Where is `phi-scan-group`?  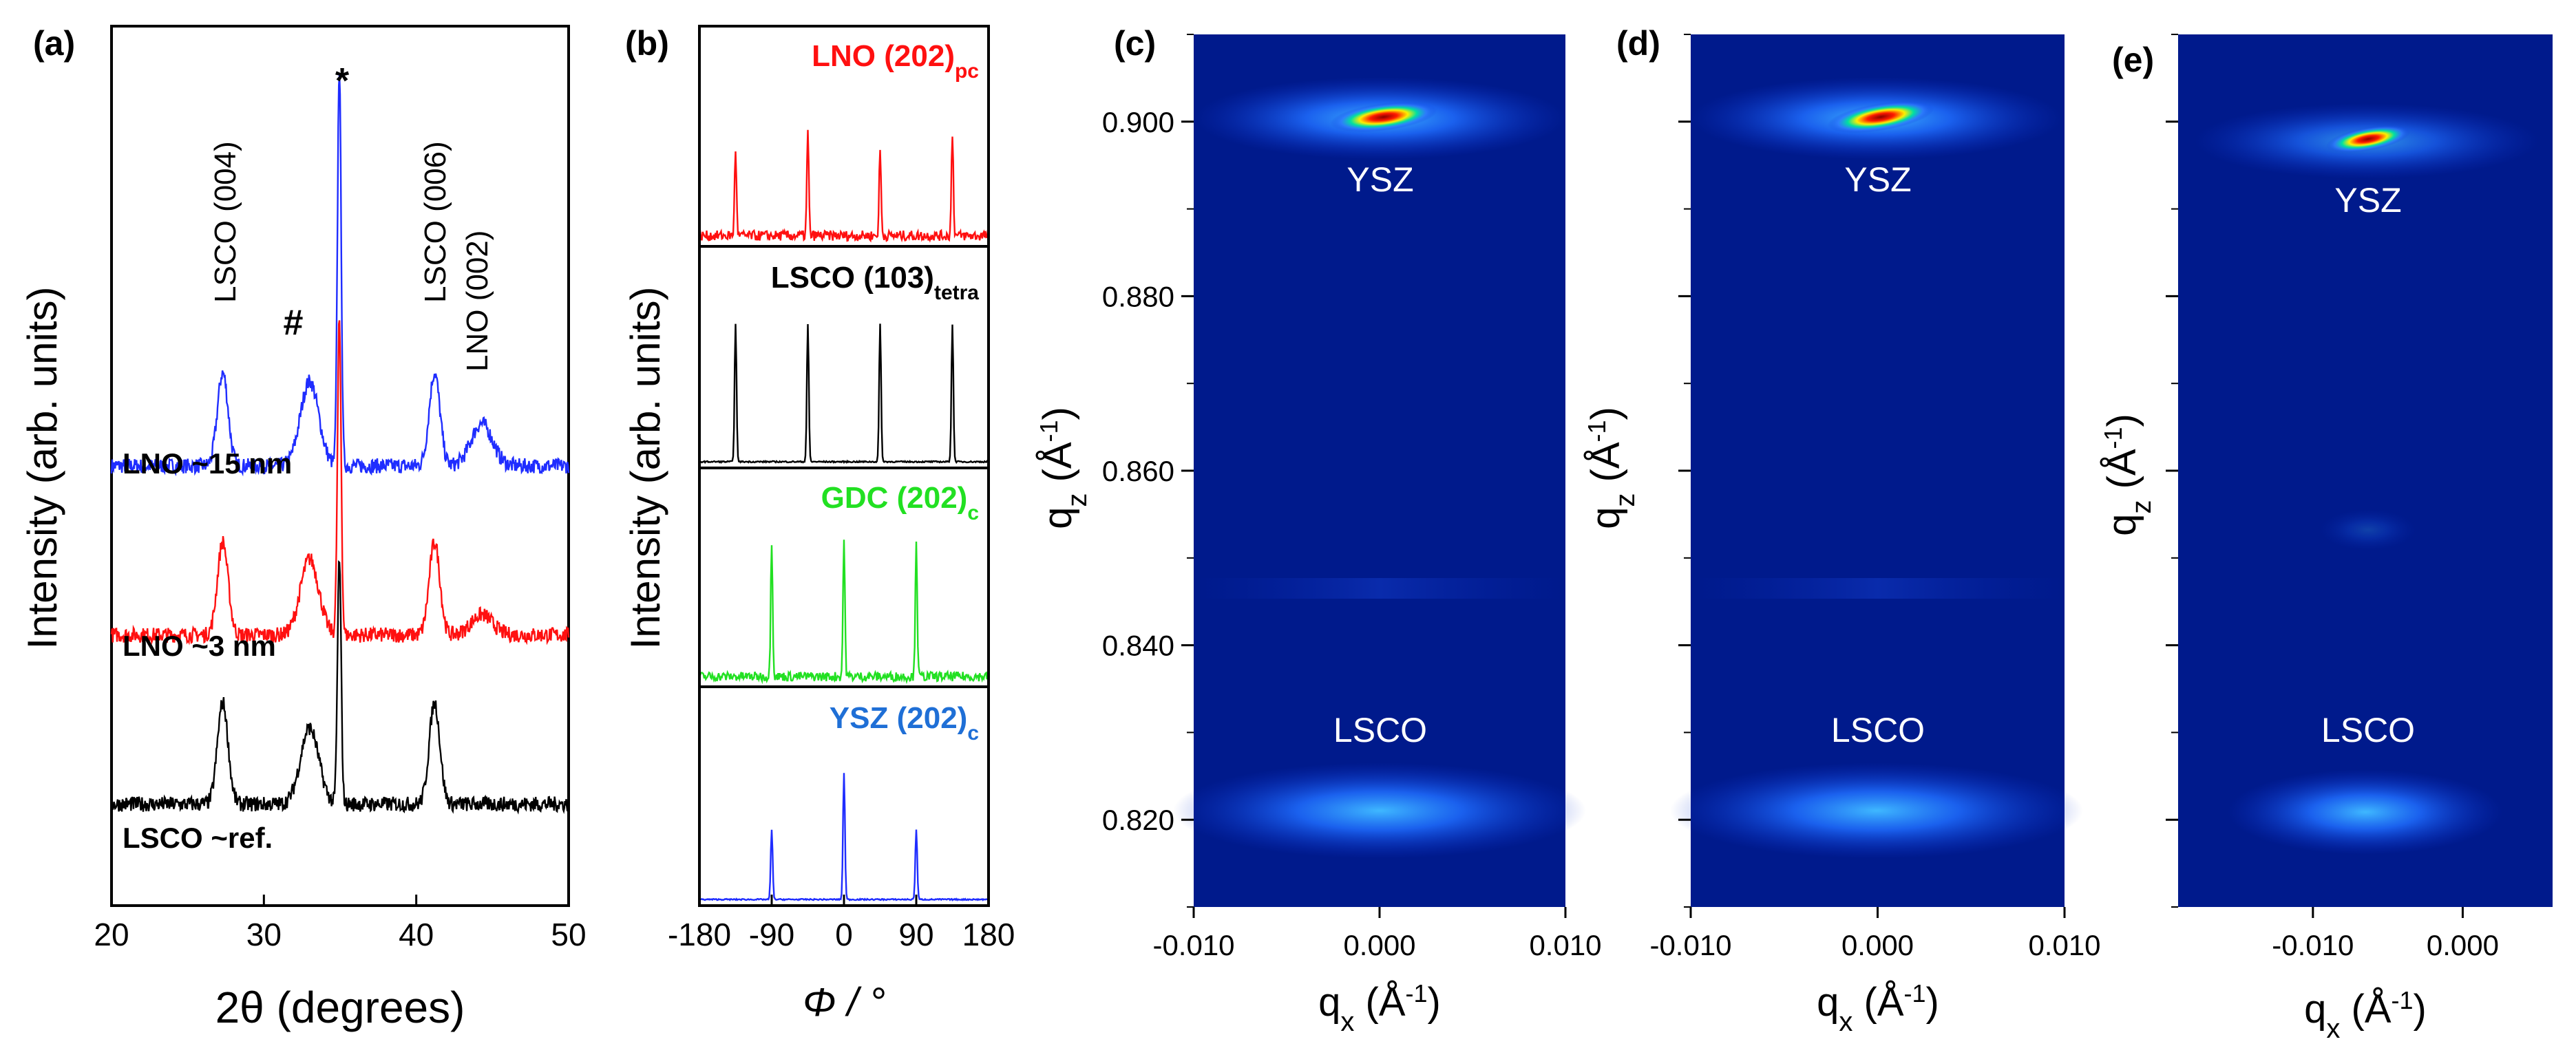
phi-scan-group is located at coordinates (844, 515).